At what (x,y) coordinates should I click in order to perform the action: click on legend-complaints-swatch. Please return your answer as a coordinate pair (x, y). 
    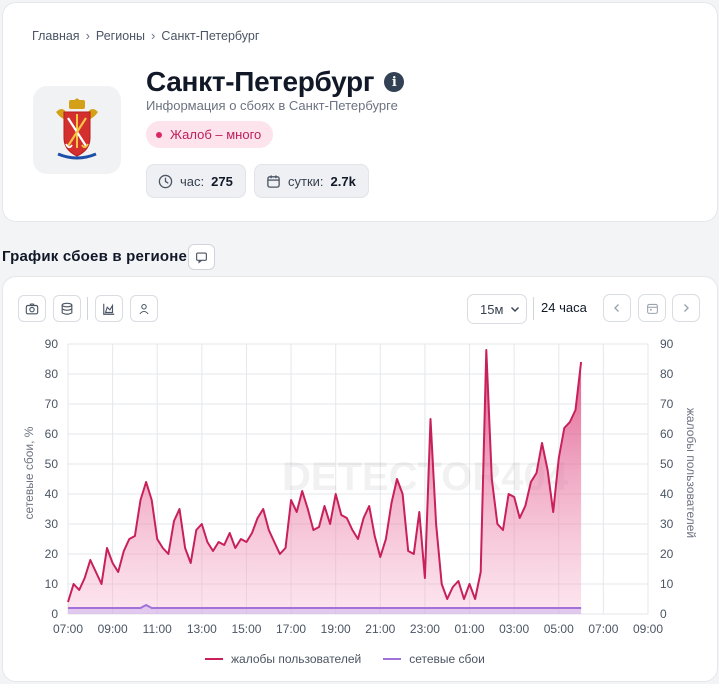
    Looking at the image, I should click on (214, 659).